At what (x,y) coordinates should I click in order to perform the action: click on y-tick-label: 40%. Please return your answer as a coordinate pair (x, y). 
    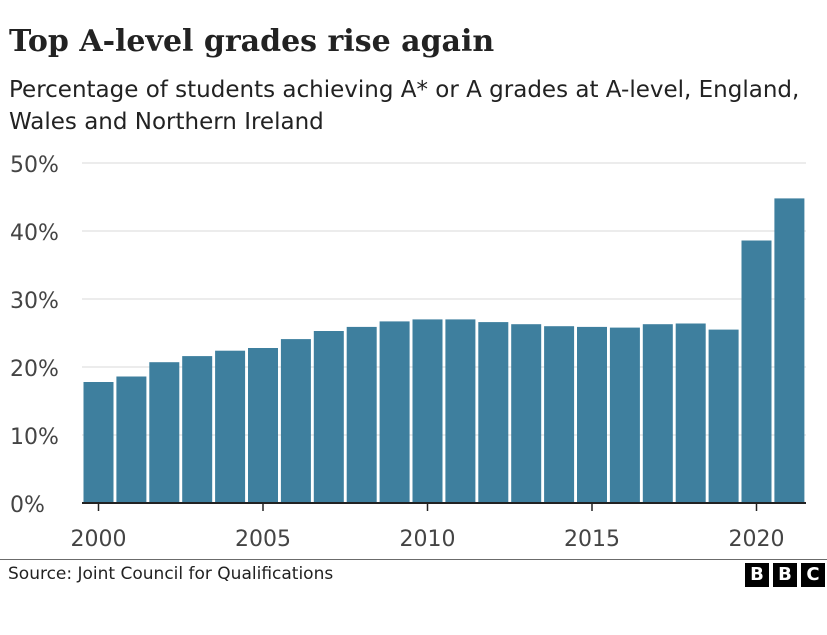
    Looking at the image, I should click on (34, 233).